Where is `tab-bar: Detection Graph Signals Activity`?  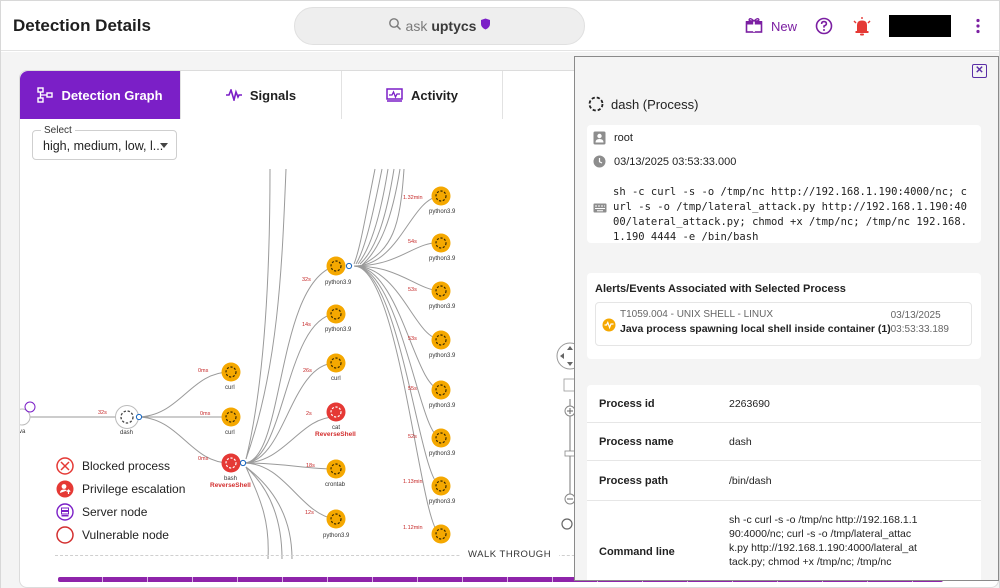
tab-bar: Detection Graph Signals Activity is located at coordinates (342, 95).